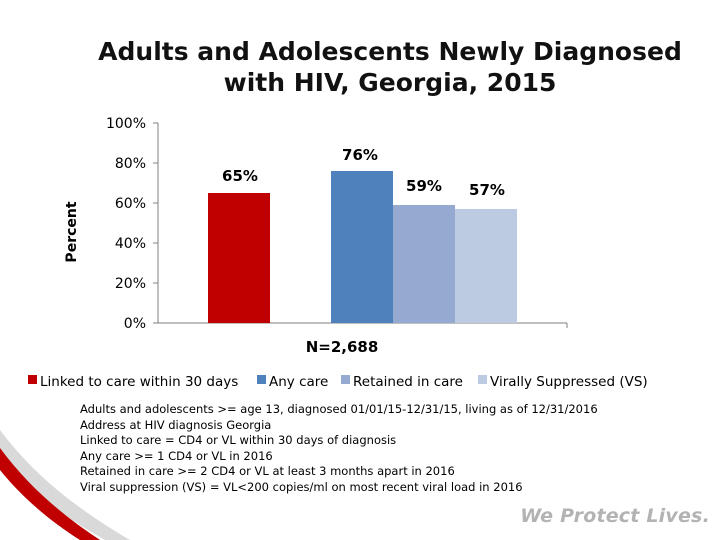  Describe the element at coordinates (139, 382) in the screenshot. I see `legend-label: Linked to care within 30 days` at that location.